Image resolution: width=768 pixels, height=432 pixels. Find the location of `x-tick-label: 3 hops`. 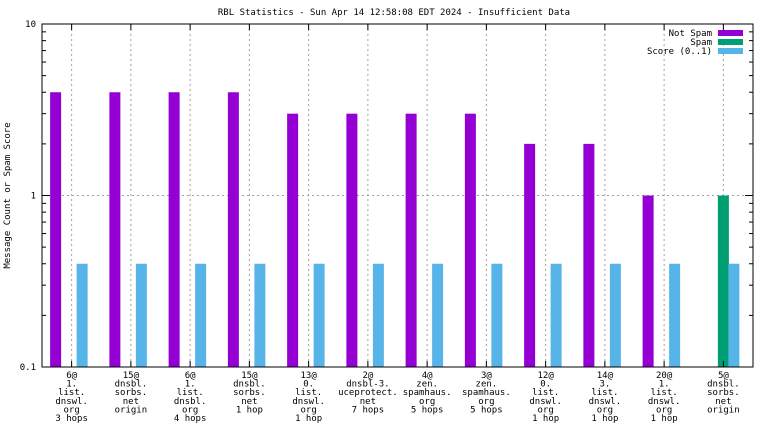

x-tick-label: 3 hops is located at coordinates (71, 419).